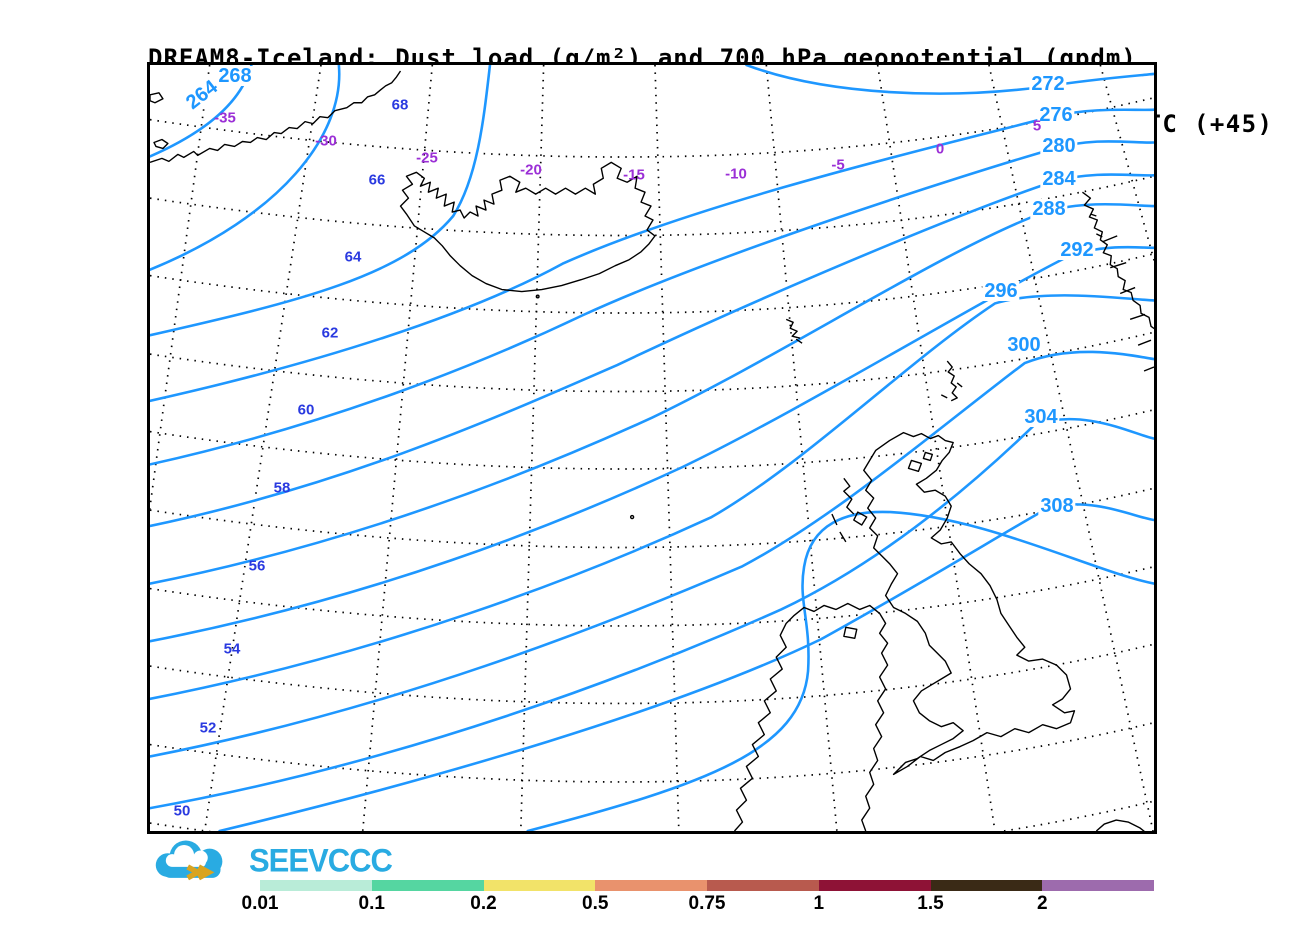  What do you see at coordinates (276, 117) in the screenshot?
I see `coastline-greenland` at bounding box center [276, 117].